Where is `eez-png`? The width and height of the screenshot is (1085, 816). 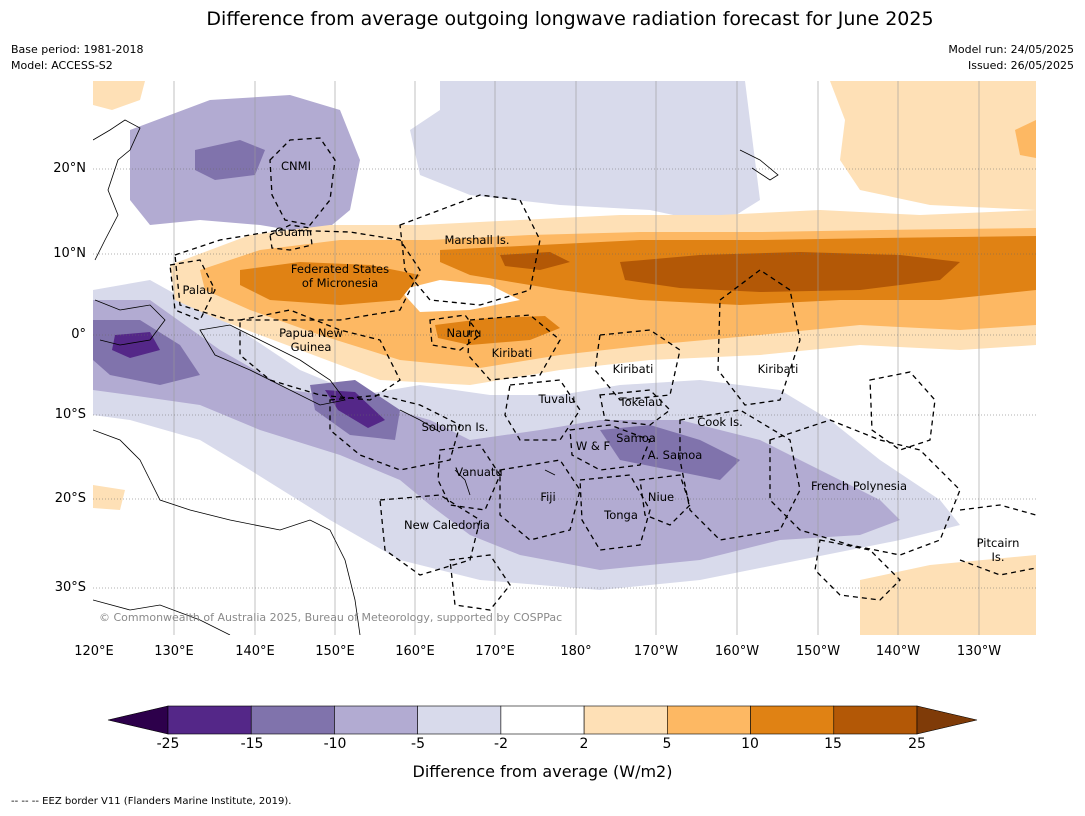 eez-png is located at coordinates (320, 355).